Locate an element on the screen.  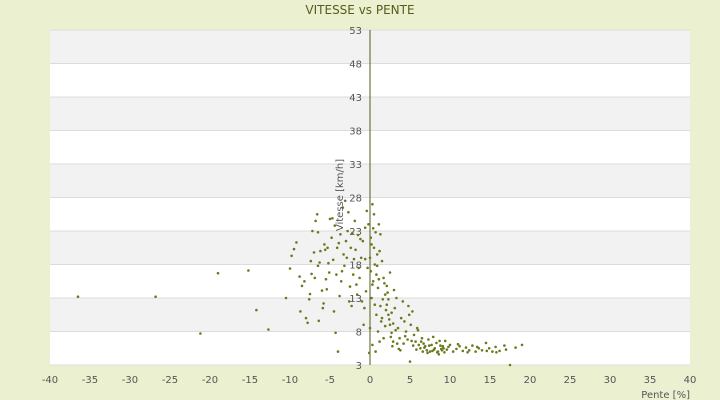
x-tick-label: -20 is located at coordinates (210, 380).